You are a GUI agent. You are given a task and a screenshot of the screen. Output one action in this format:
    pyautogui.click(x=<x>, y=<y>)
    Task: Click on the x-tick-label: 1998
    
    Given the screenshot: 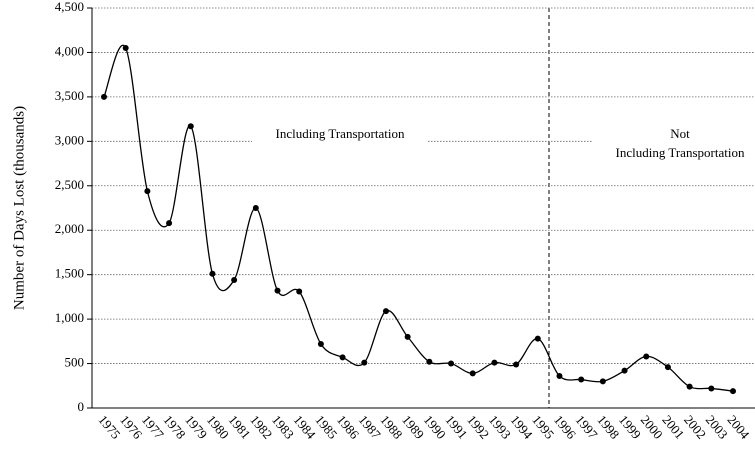 What is the action you would take?
    pyautogui.click(x=608, y=427)
    